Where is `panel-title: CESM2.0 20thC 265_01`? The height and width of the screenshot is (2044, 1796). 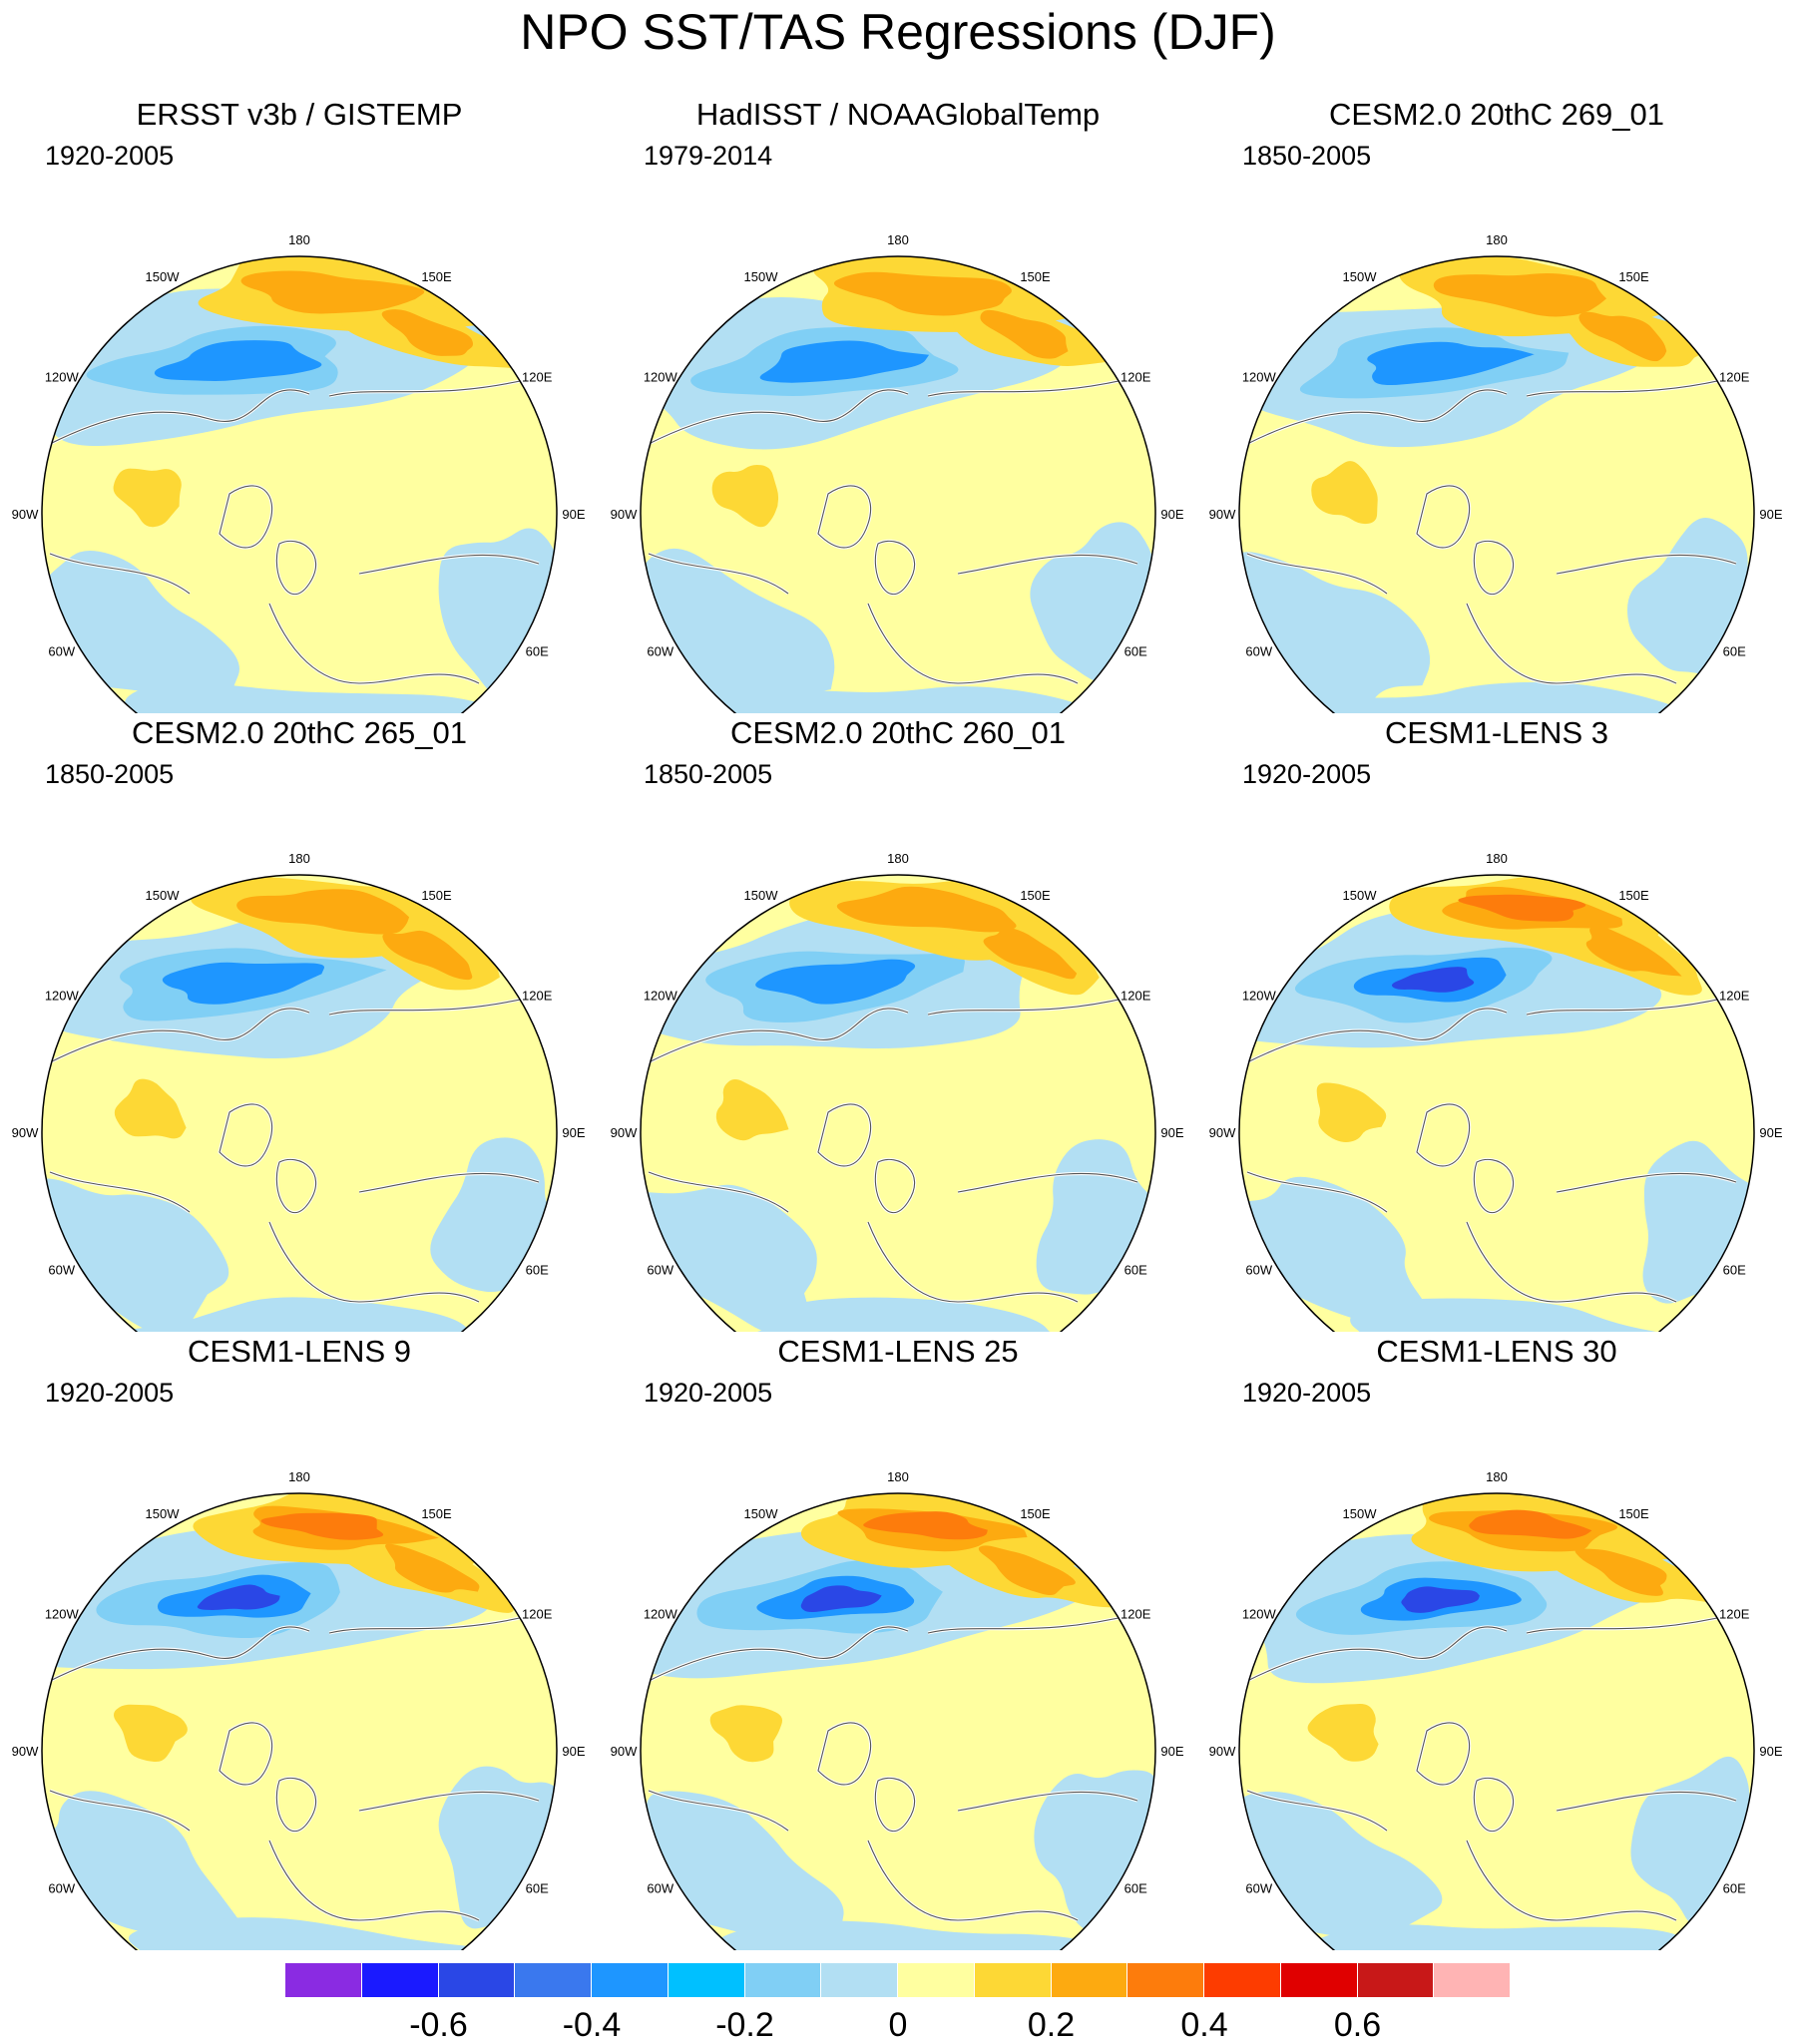
panel-title: CESM2.0 20thC 265_01 is located at coordinates (299, 732).